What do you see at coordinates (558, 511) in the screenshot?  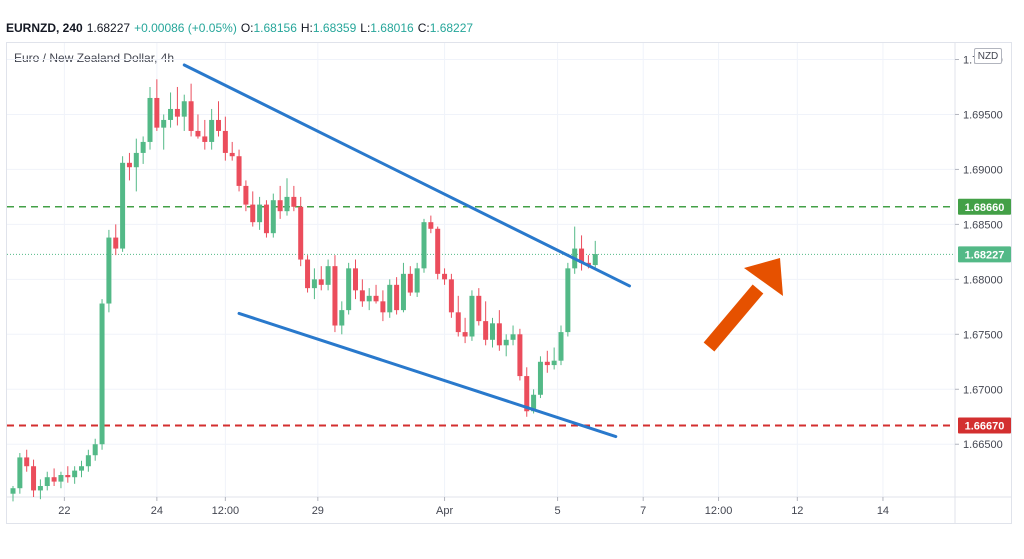 I see `x-tick-label: 5` at bounding box center [558, 511].